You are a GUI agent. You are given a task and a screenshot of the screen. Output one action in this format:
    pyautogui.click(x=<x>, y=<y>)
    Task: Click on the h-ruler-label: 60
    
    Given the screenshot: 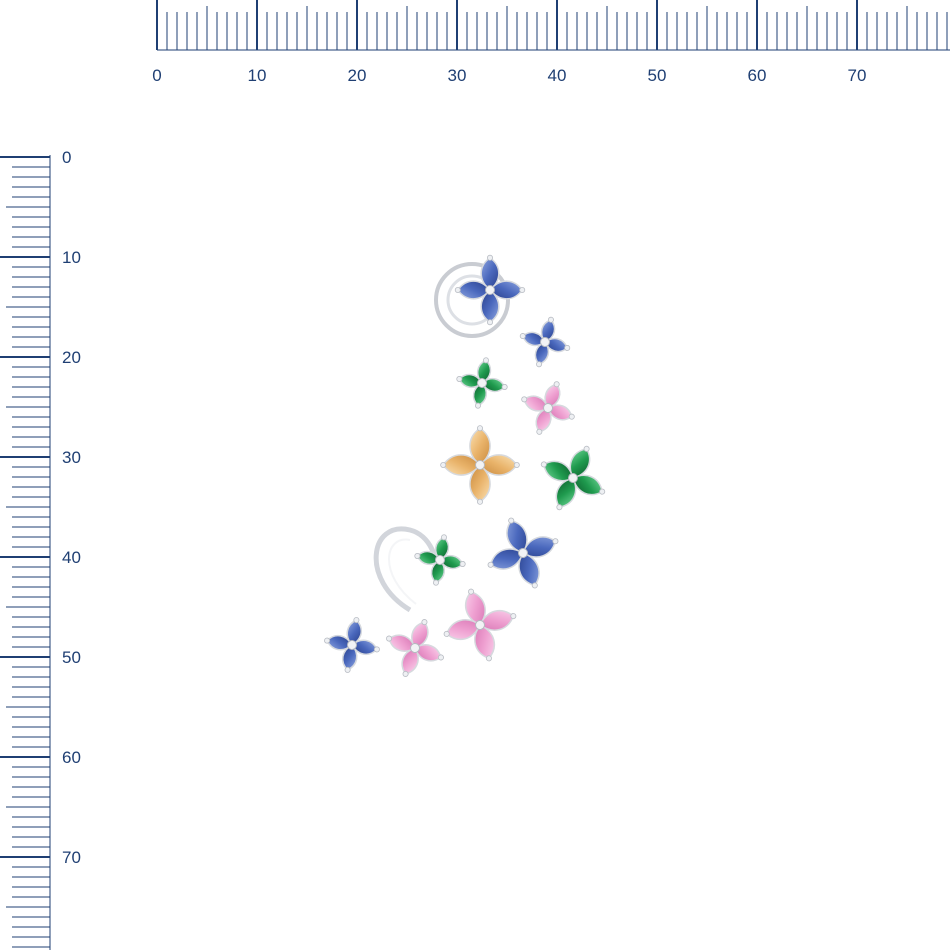 What is the action you would take?
    pyautogui.click(x=757, y=75)
    